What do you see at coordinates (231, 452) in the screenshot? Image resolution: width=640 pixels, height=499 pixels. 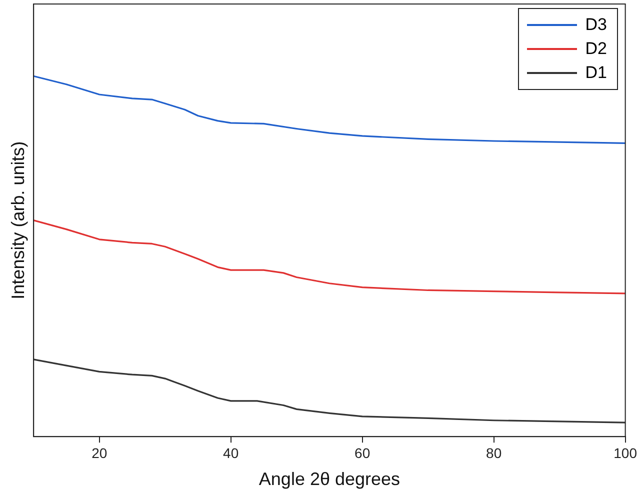 I see `x-tick-label: 40` at bounding box center [231, 452].